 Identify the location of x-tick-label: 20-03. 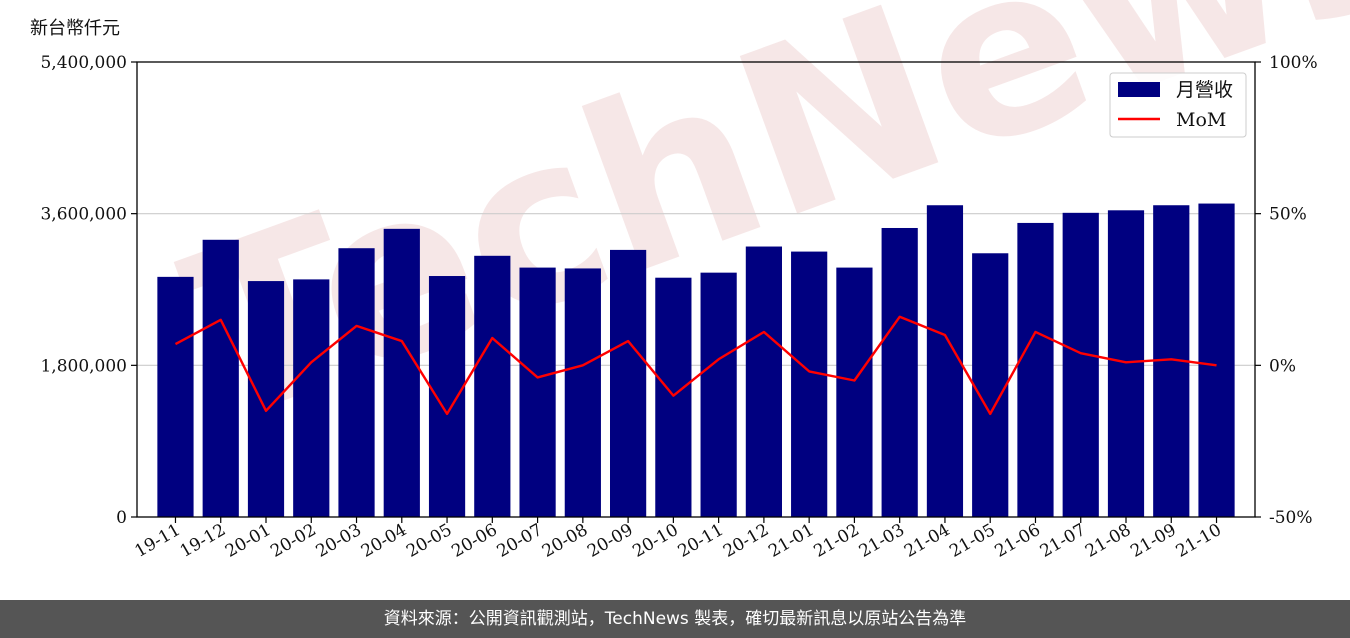
(339, 541).